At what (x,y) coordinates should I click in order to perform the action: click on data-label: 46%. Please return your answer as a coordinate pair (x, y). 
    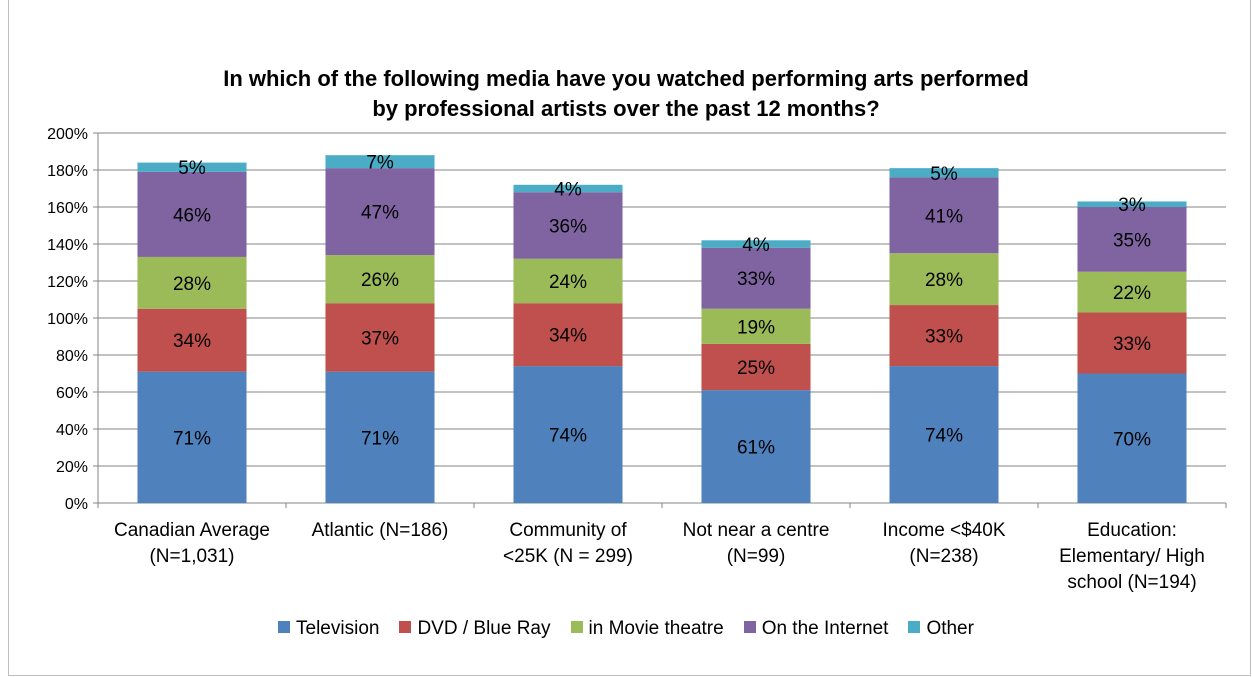
    Looking at the image, I should click on (192, 215).